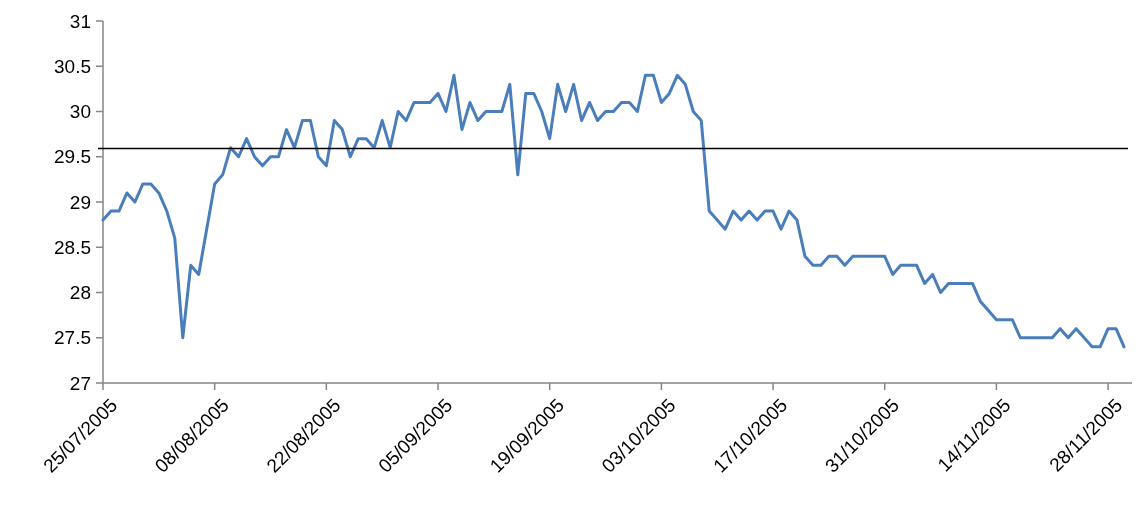 The image size is (1146, 513). I want to click on y-tick-label: 27, so click(80, 383).